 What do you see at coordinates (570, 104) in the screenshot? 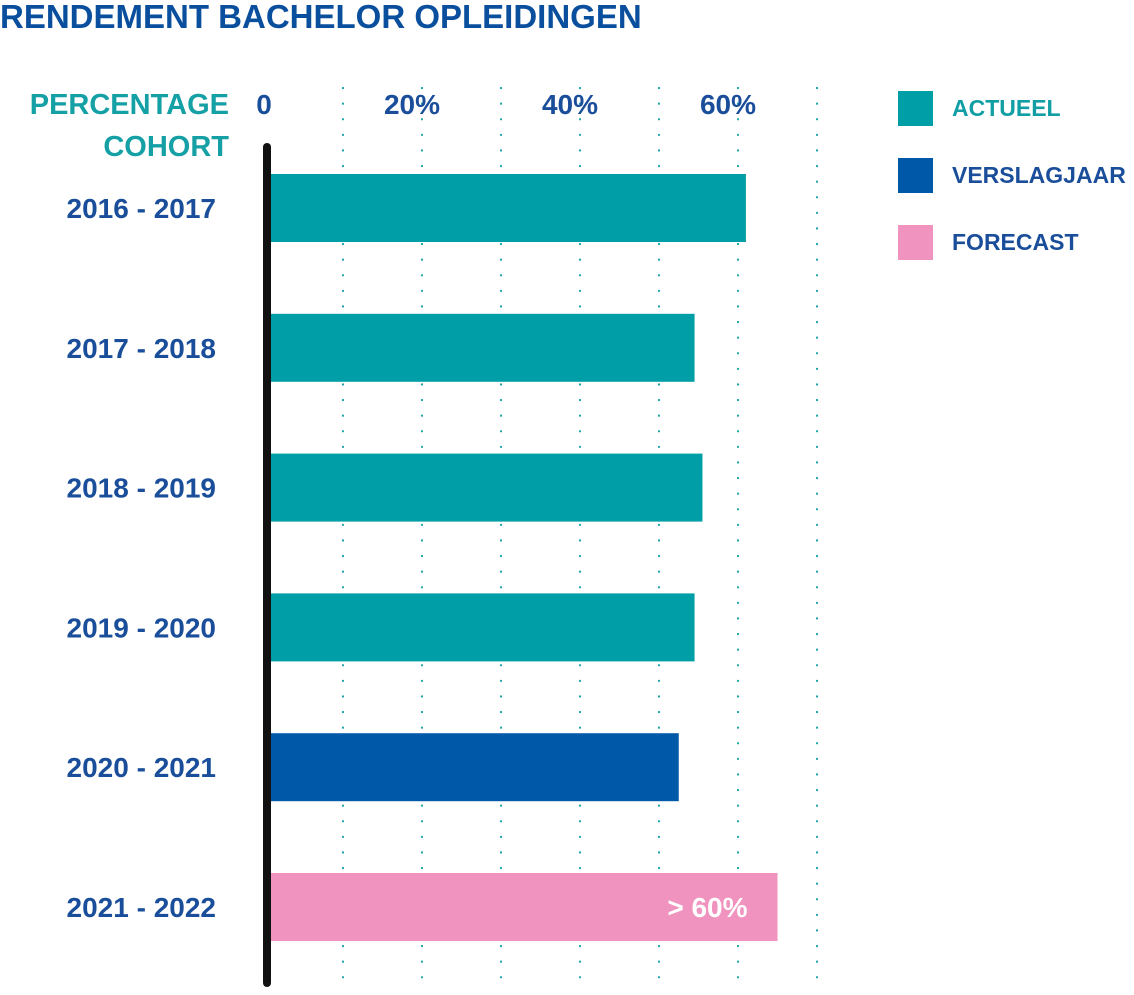
I see `x-tick-label-2: 40%` at bounding box center [570, 104].